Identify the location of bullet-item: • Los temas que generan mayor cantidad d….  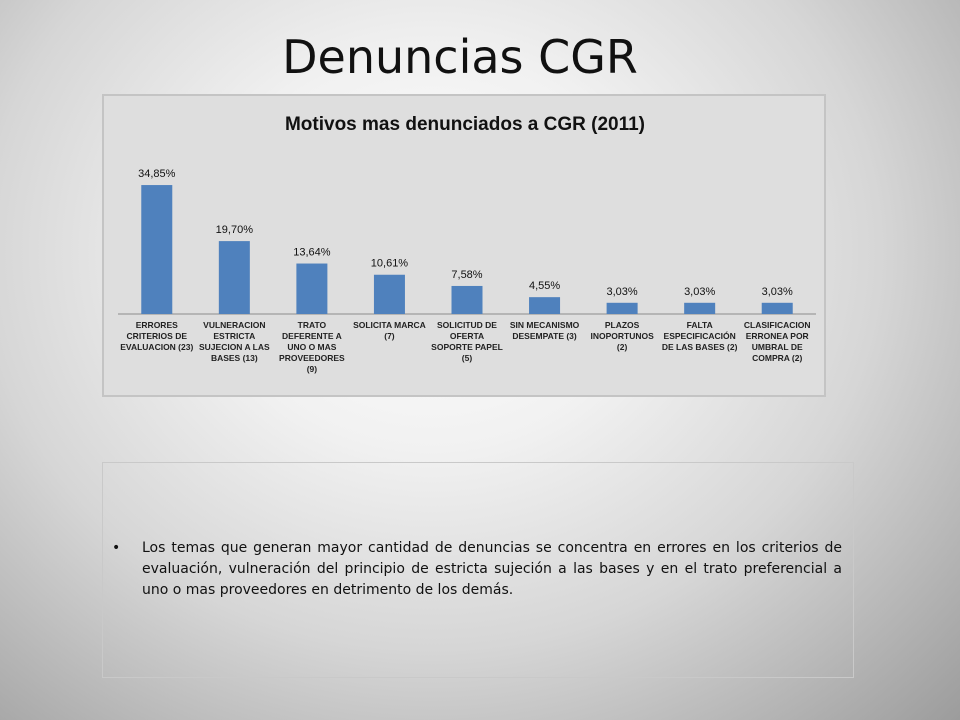
(477, 569).